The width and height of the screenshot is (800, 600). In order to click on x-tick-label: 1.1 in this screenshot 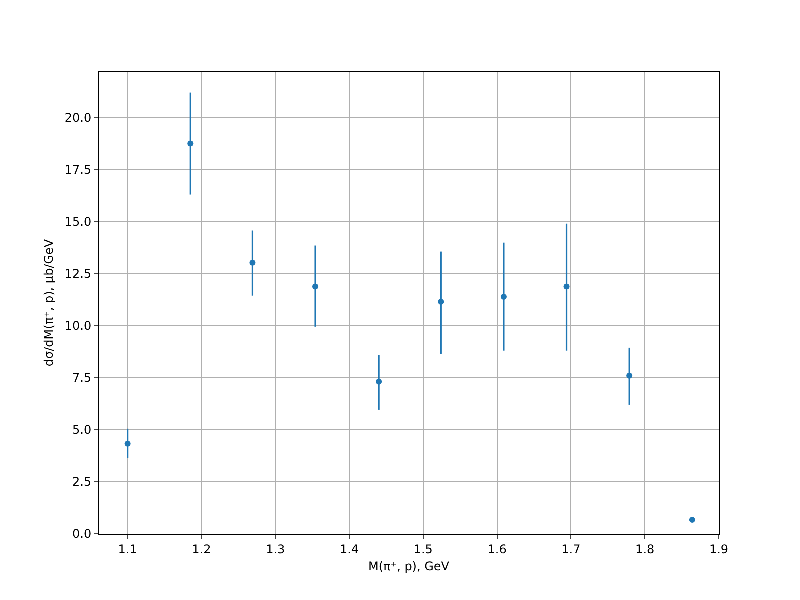, I will do `click(128, 549)`.